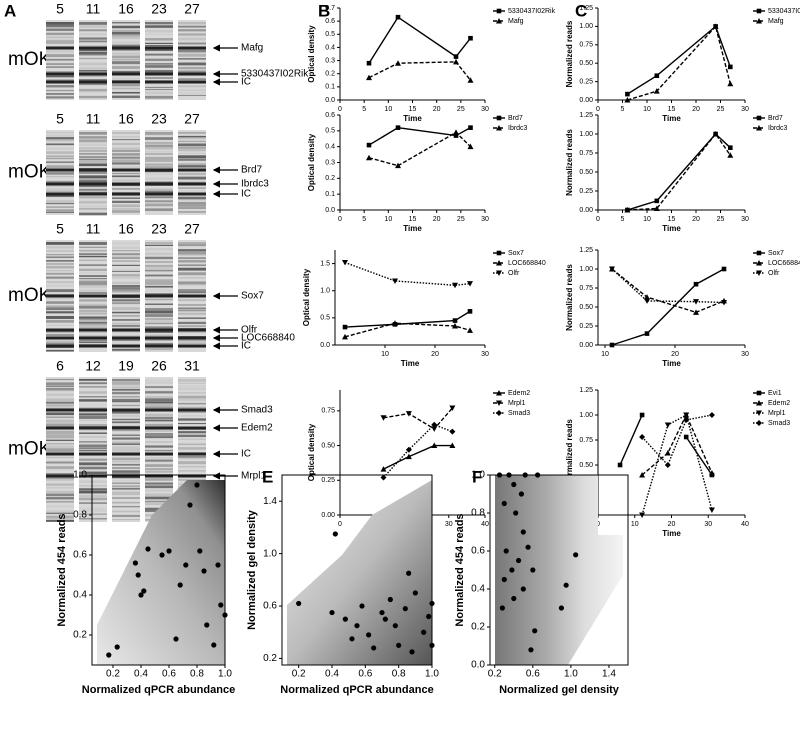 This screenshot has width=800, height=735. What do you see at coordinates (759, 118) in the screenshot?
I see `legend-marker` at bounding box center [759, 118].